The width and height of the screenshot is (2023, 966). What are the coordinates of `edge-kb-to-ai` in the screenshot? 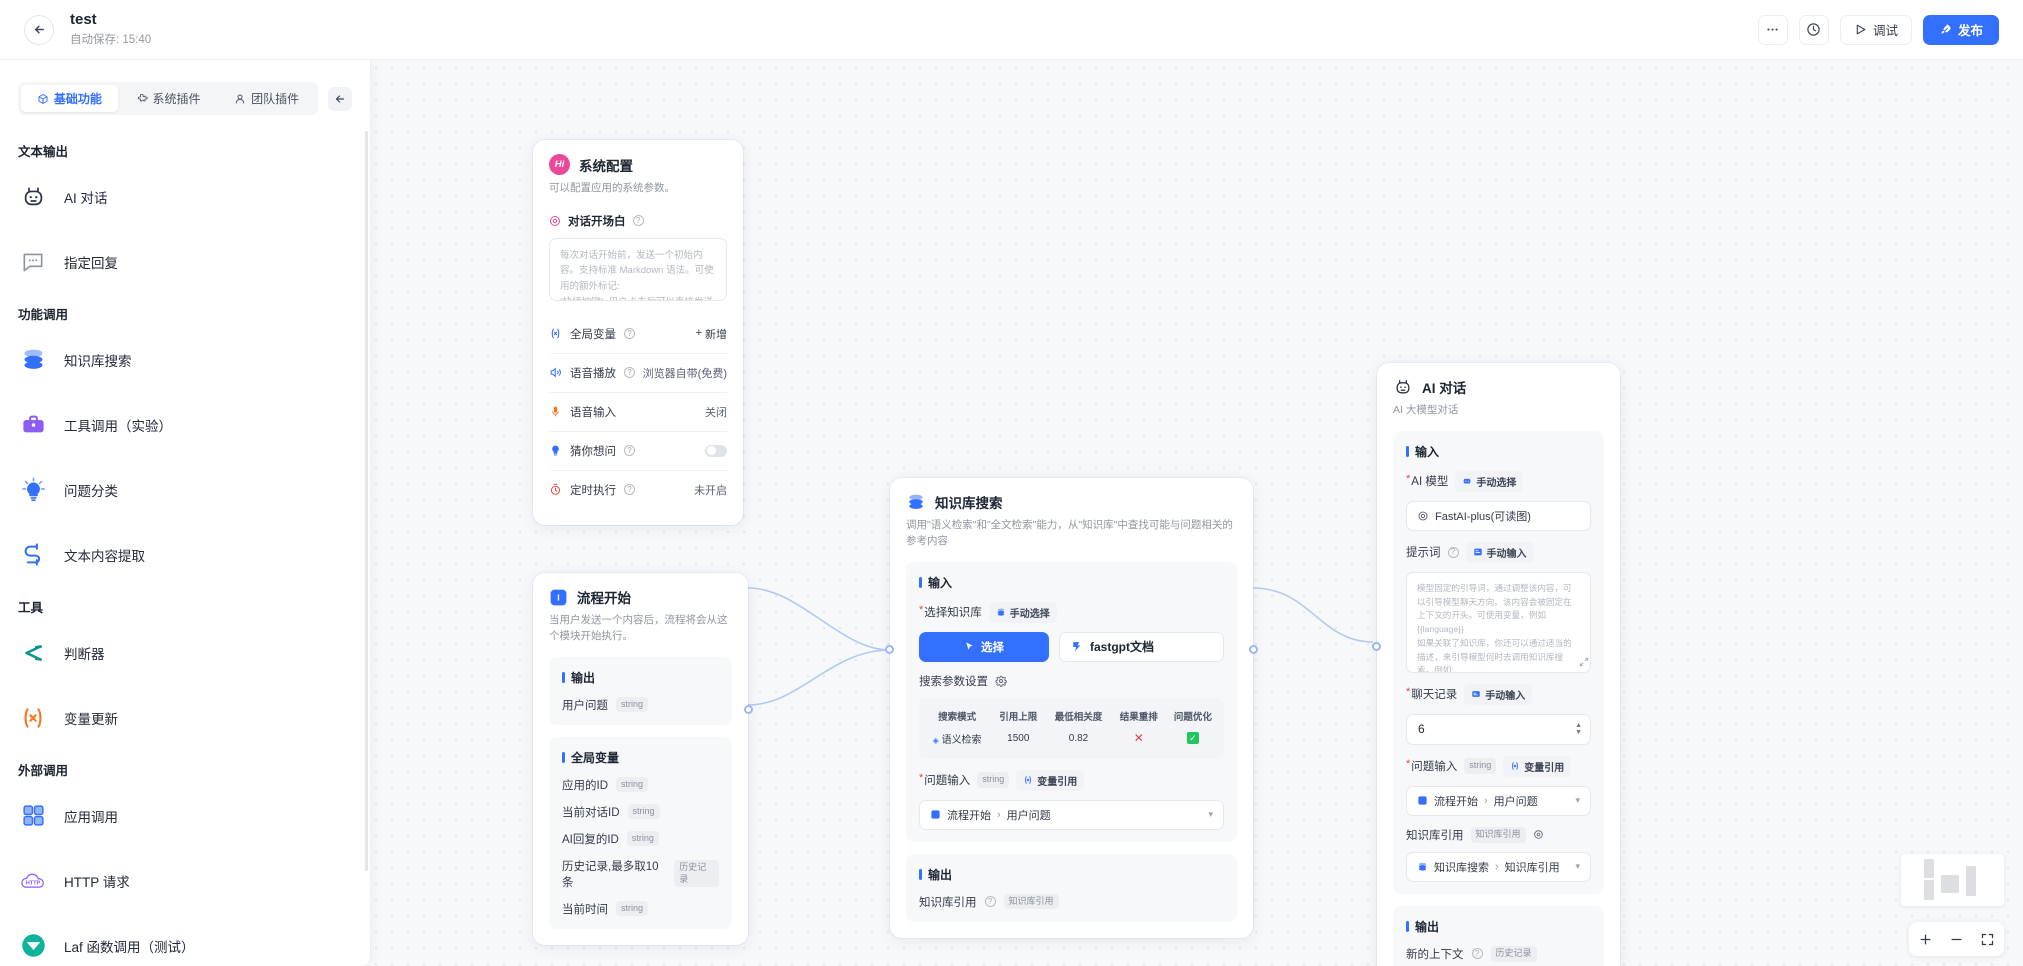 It's located at (1313, 615).